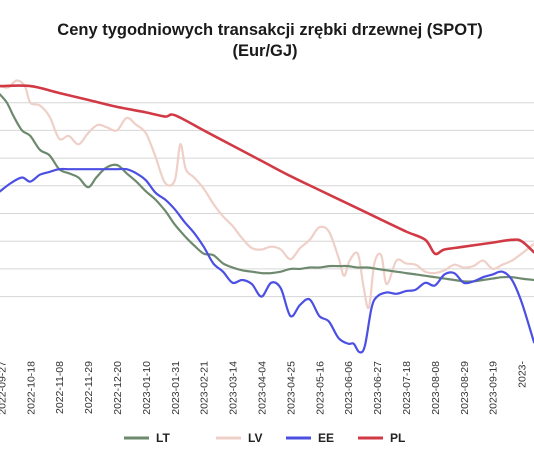  Describe the element at coordinates (326, 438) in the screenshot. I see `legend-label: EE` at that location.